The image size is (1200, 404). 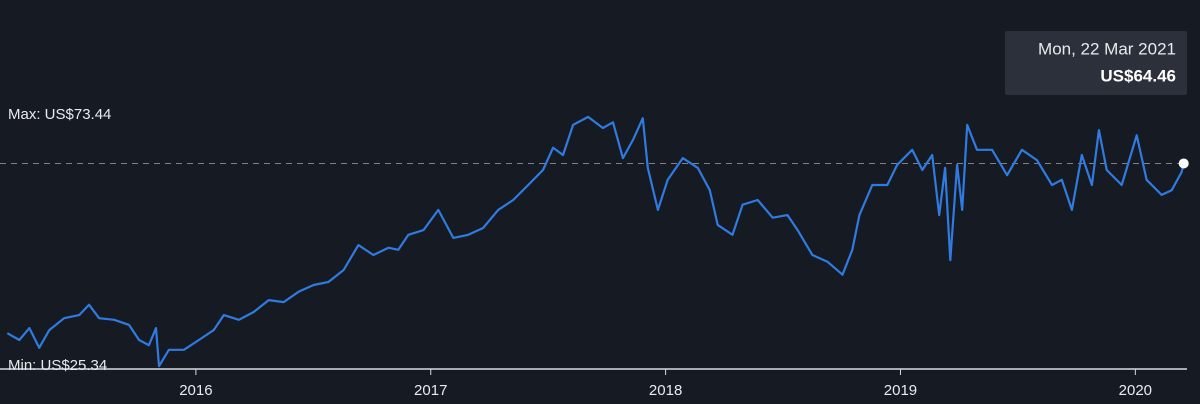 What do you see at coordinates (1135, 390) in the screenshot?
I see `x-tick-label: 2020` at bounding box center [1135, 390].